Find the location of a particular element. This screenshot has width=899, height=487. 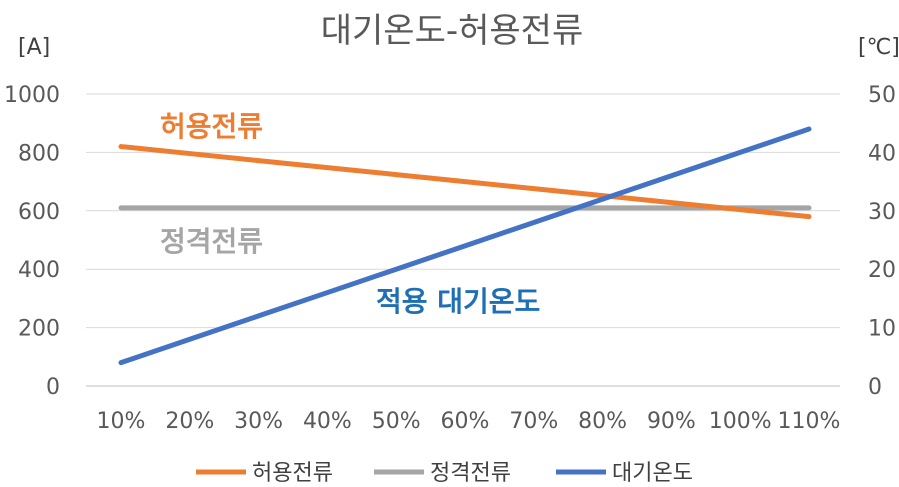

x-tick-label: 40% is located at coordinates (327, 421).